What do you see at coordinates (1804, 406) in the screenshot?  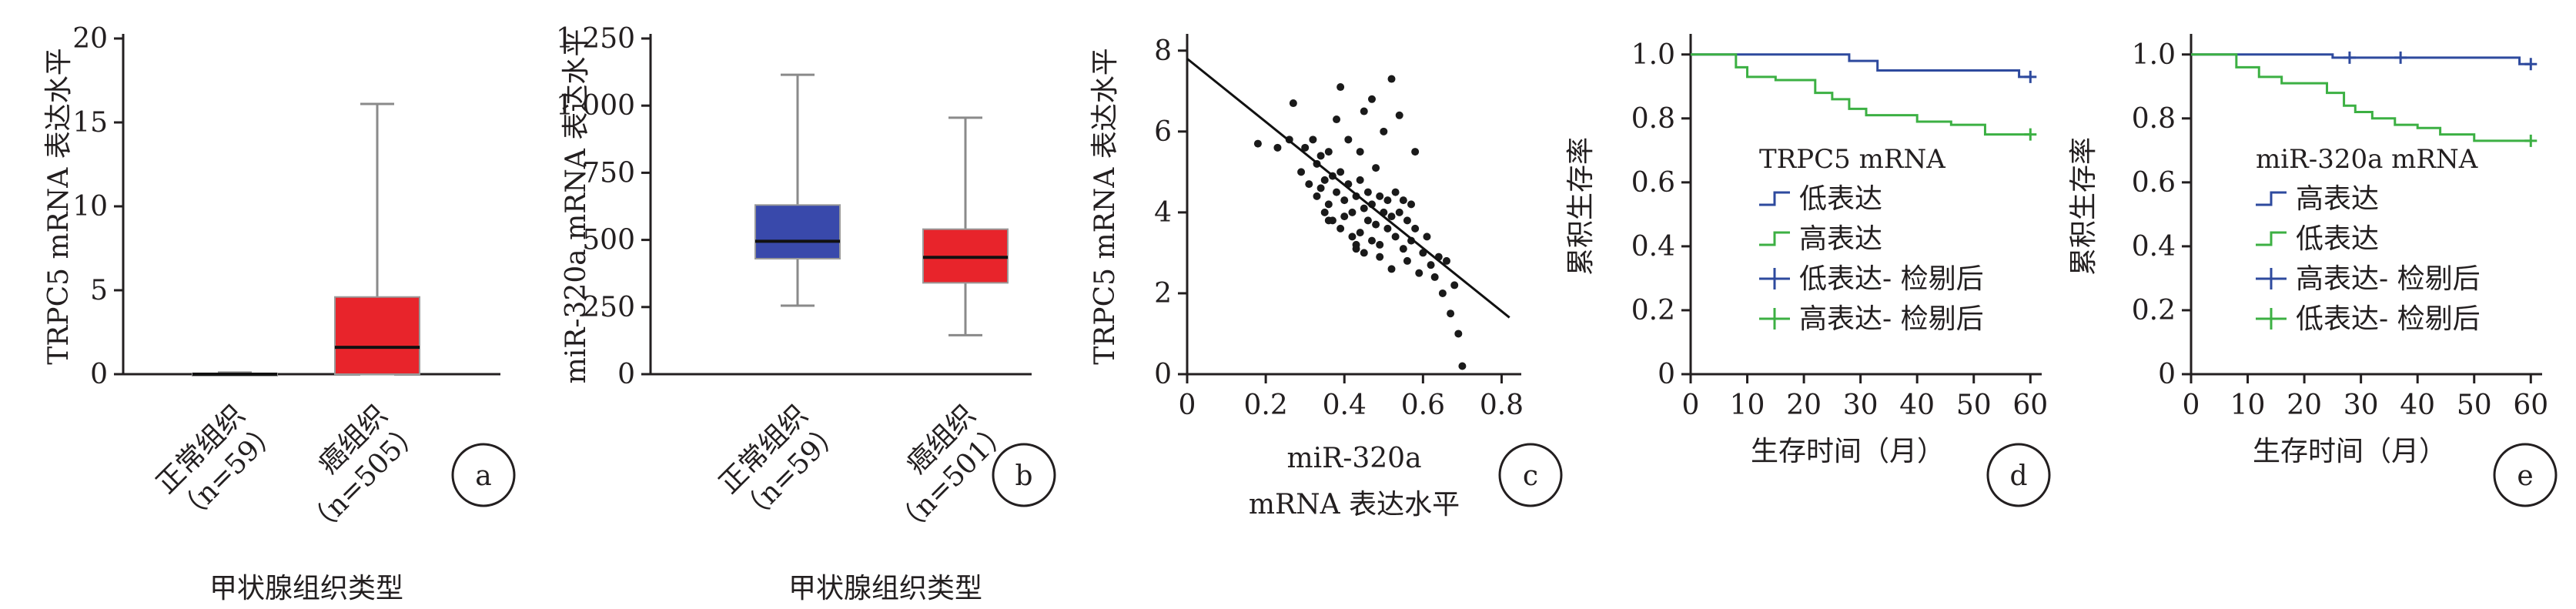 I see `x-tick-label: 20` at bounding box center [1804, 406].